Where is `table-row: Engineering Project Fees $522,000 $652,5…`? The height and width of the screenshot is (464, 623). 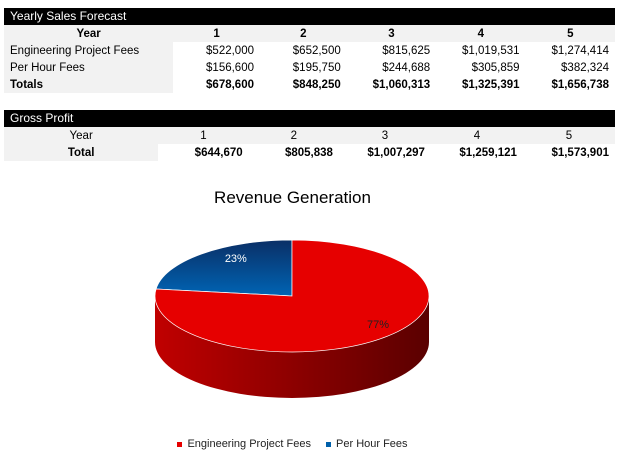
table-row: Engineering Project Fees $522,000 $652,5… is located at coordinates (309, 50).